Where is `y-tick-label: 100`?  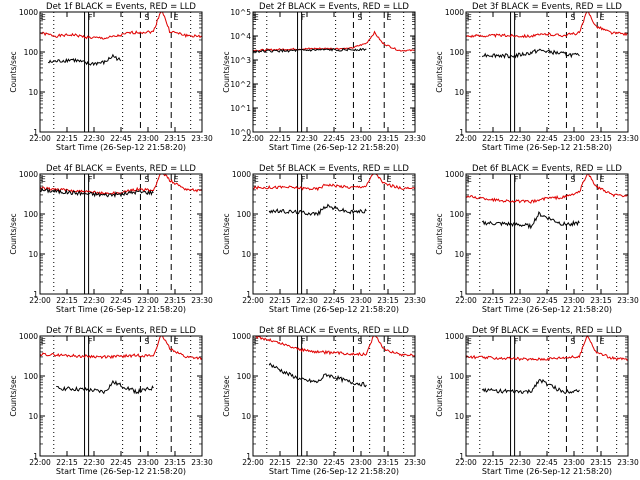 y-tick-label: 100 is located at coordinates (31, 214).